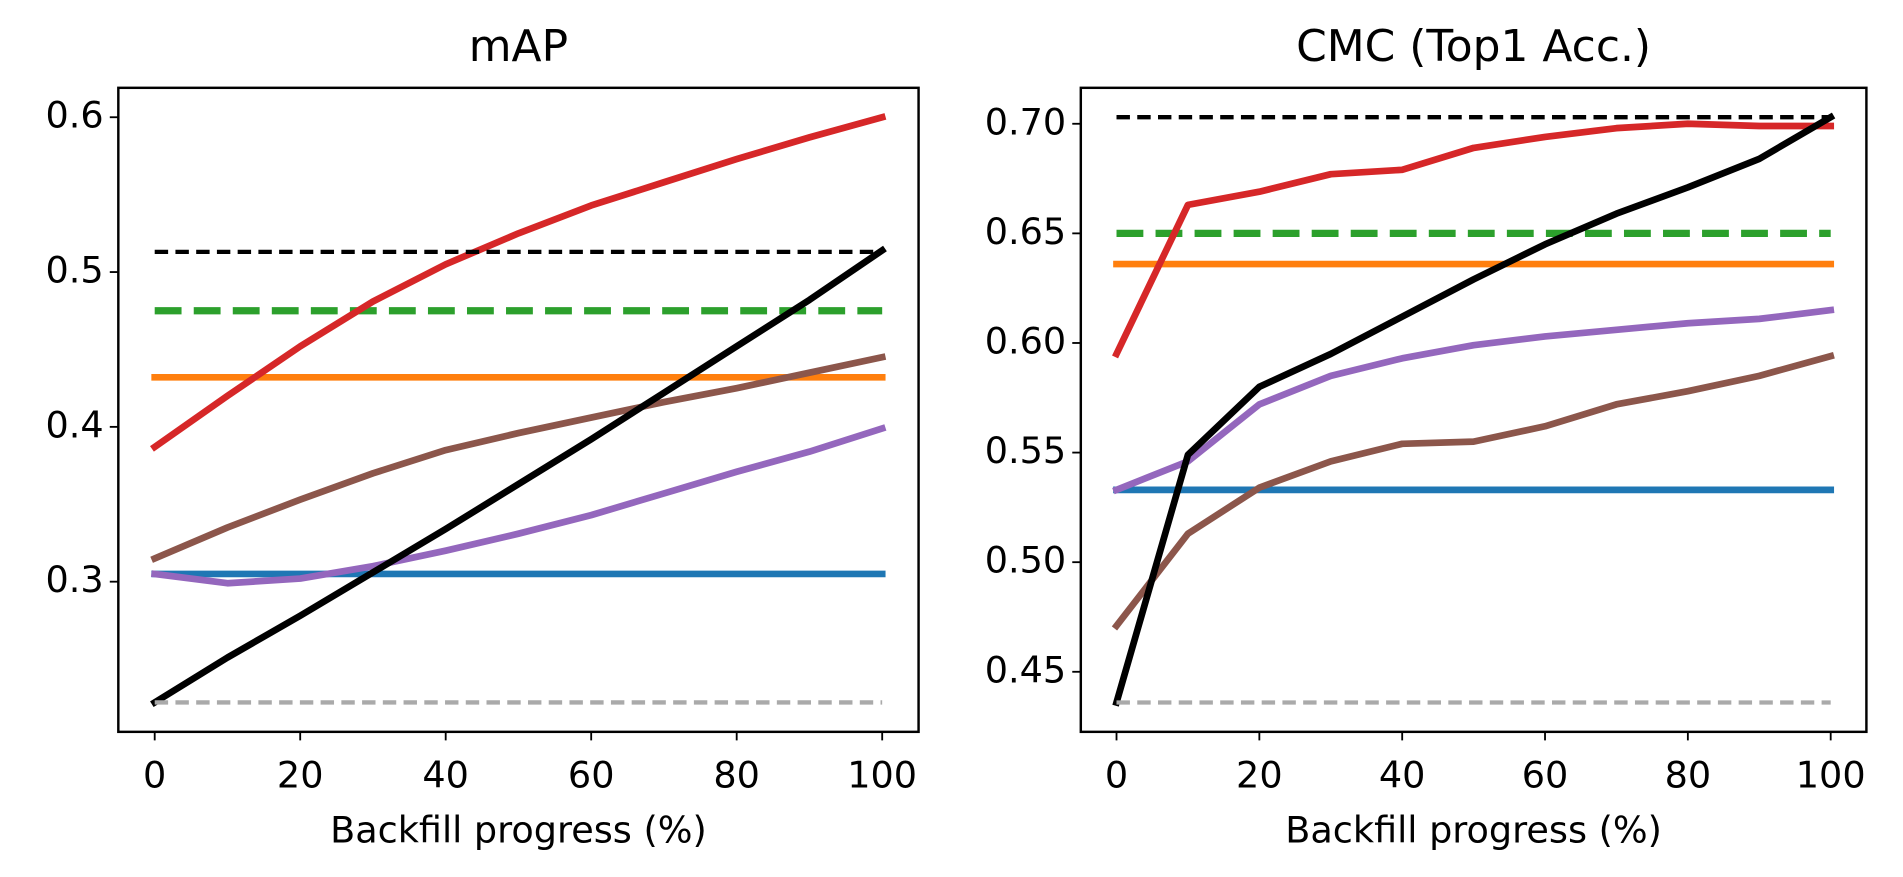 The height and width of the screenshot is (877, 1903). I want to click on y-tick-label: 0.65, so click(1025, 231).